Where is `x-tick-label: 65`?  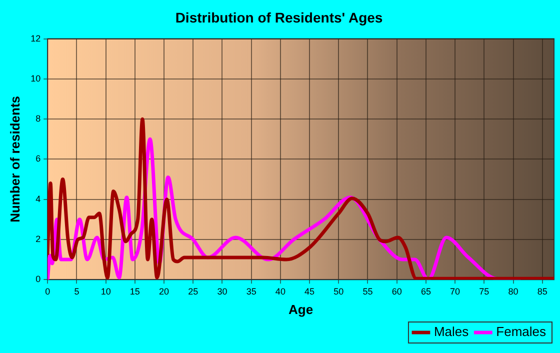 x-tick-label: 65 is located at coordinates (425, 291).